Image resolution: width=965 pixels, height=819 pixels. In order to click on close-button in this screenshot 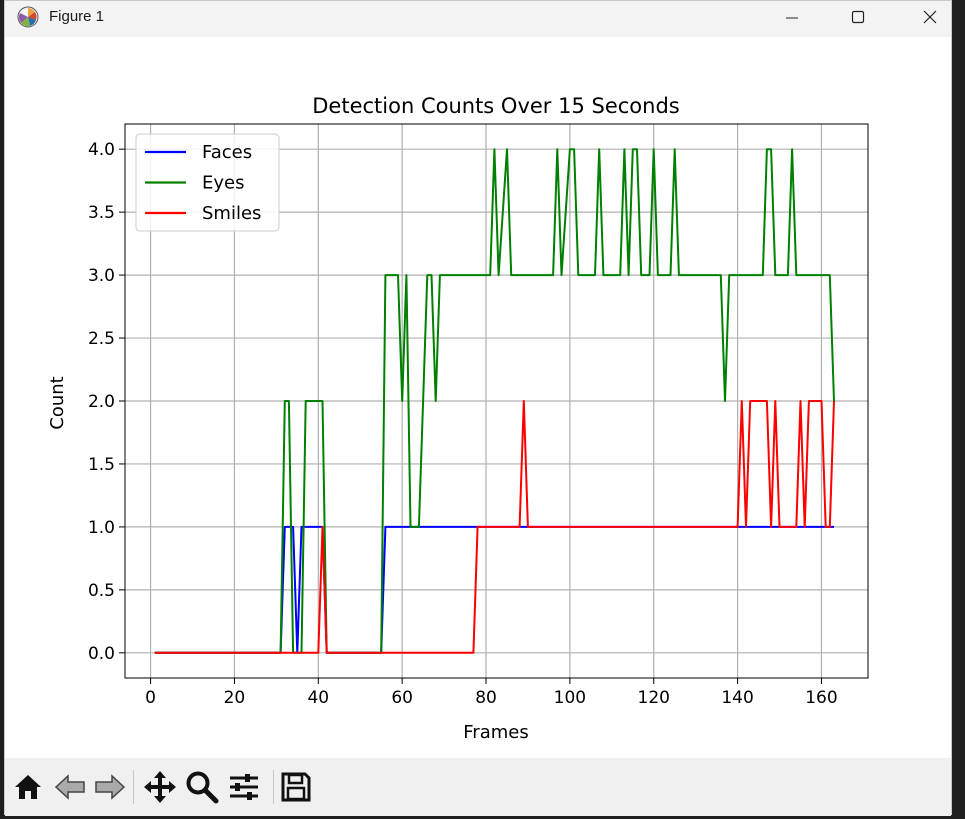, I will do `click(930, 17)`.